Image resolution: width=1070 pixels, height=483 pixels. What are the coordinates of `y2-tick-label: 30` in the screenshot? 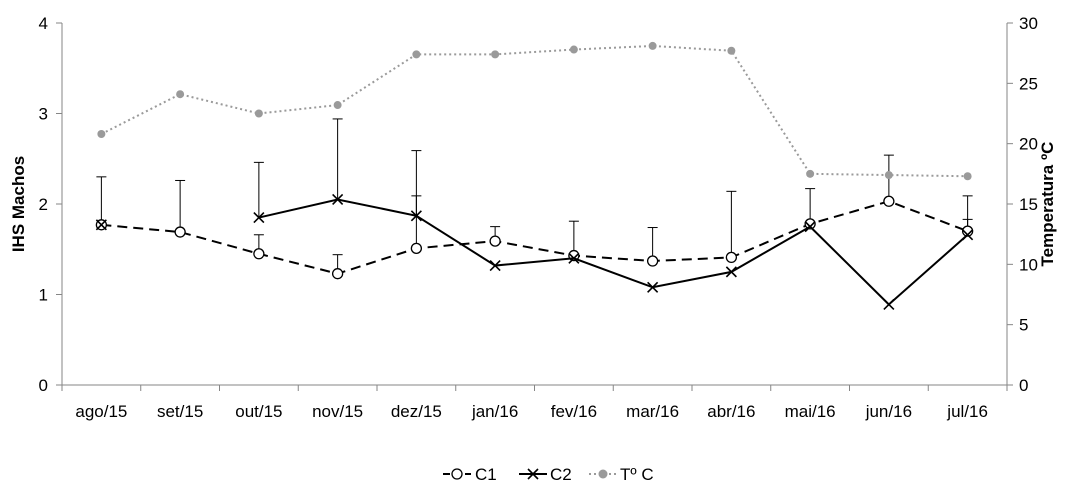 It's located at (1028, 23).